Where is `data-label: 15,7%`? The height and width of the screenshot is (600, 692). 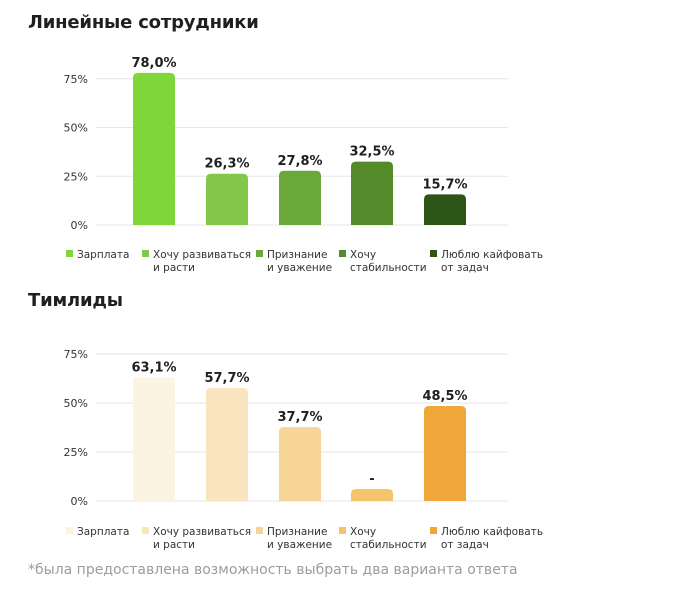 data-label: 15,7% is located at coordinates (444, 184).